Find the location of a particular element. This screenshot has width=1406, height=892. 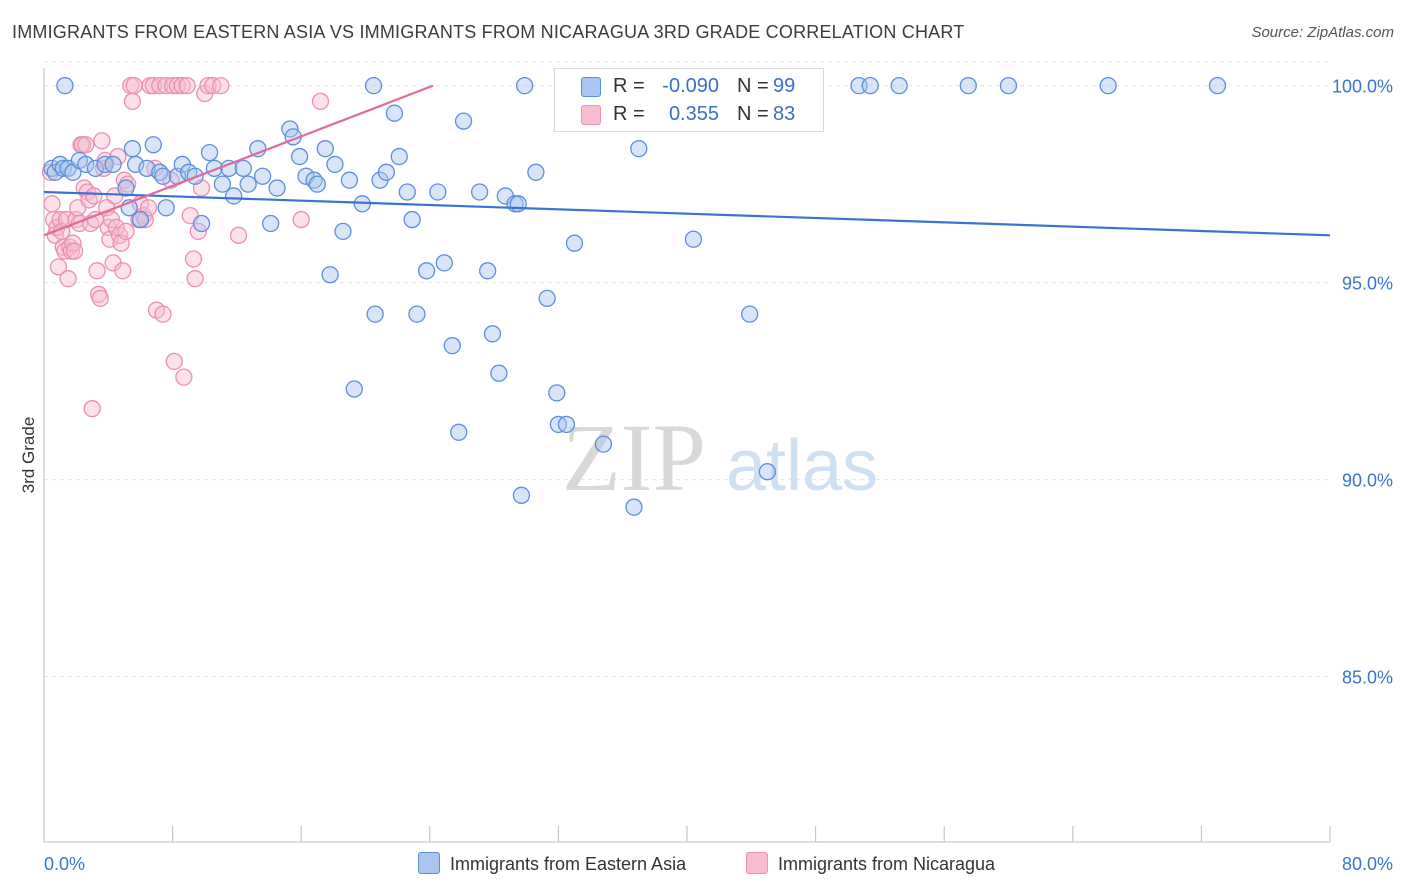

bottom-legend-swatch-blue is located at coordinates (429, 863).